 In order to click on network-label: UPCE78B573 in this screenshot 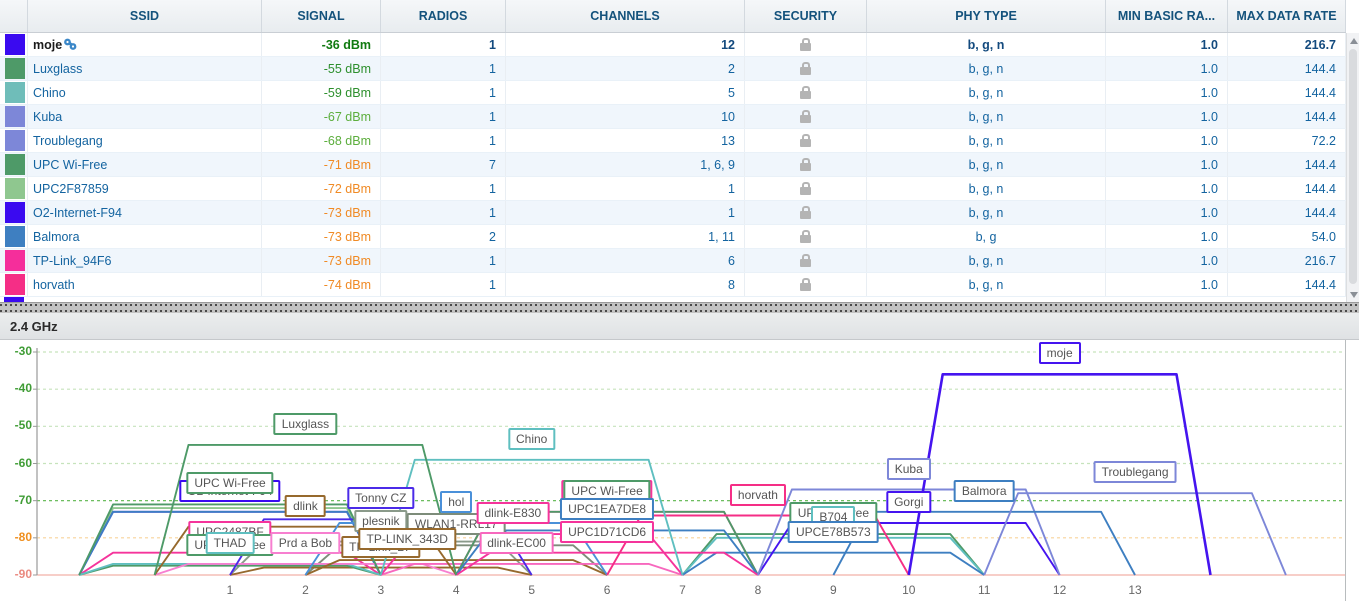, I will do `click(833, 531)`.